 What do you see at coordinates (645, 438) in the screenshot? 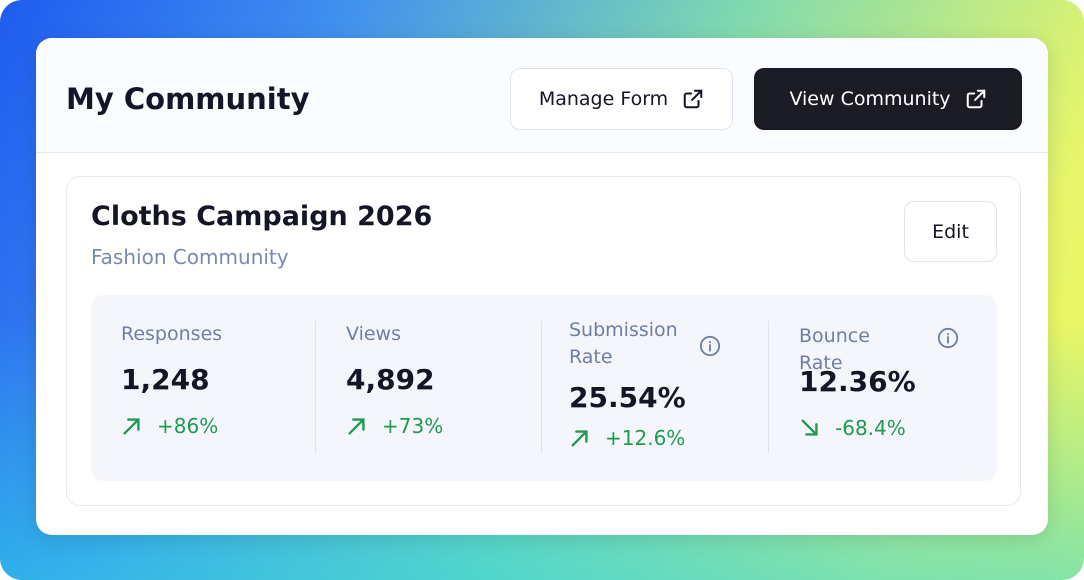
I see `change-text: +12.6%` at bounding box center [645, 438].